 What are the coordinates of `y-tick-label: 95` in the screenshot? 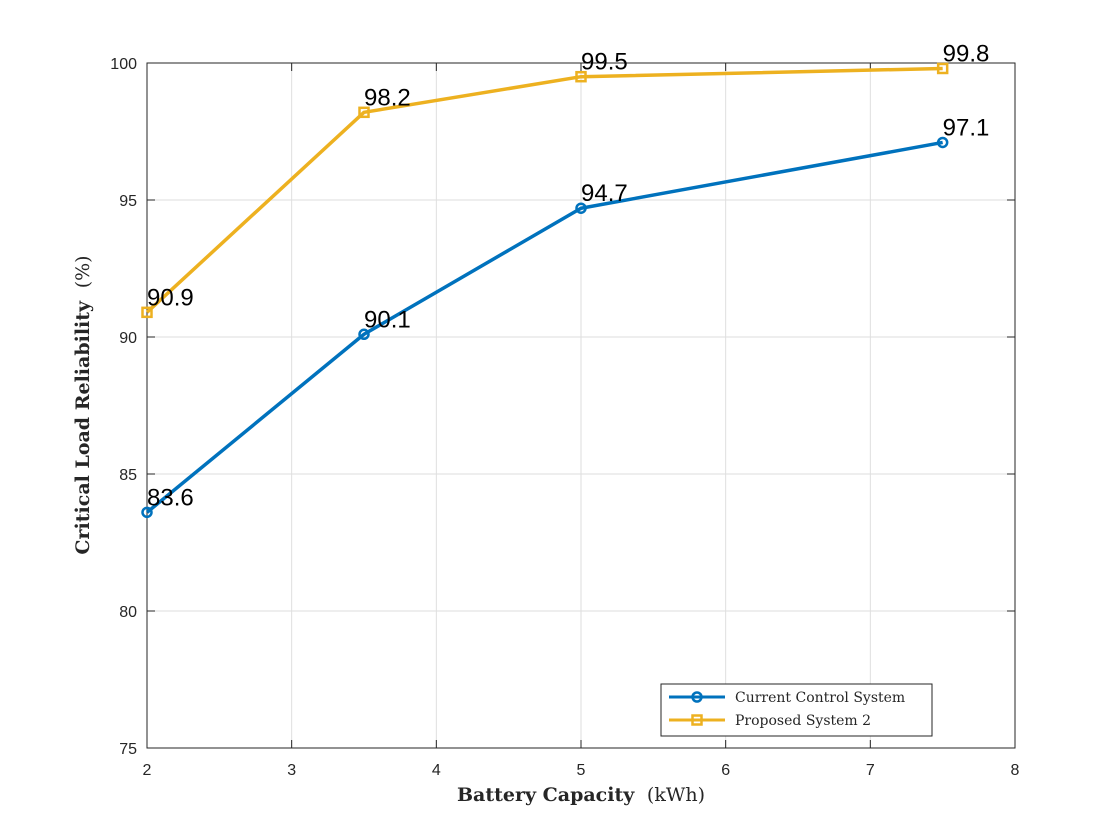 It's located at (128, 201).